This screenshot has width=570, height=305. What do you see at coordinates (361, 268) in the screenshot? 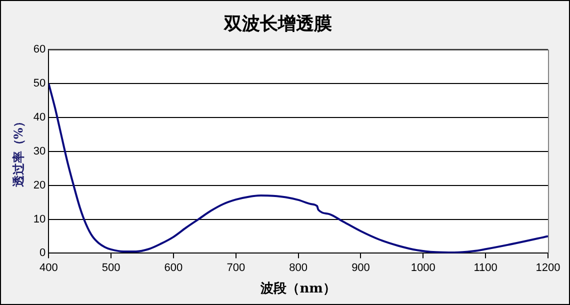
I see `x-tick-label: 900` at bounding box center [361, 268].